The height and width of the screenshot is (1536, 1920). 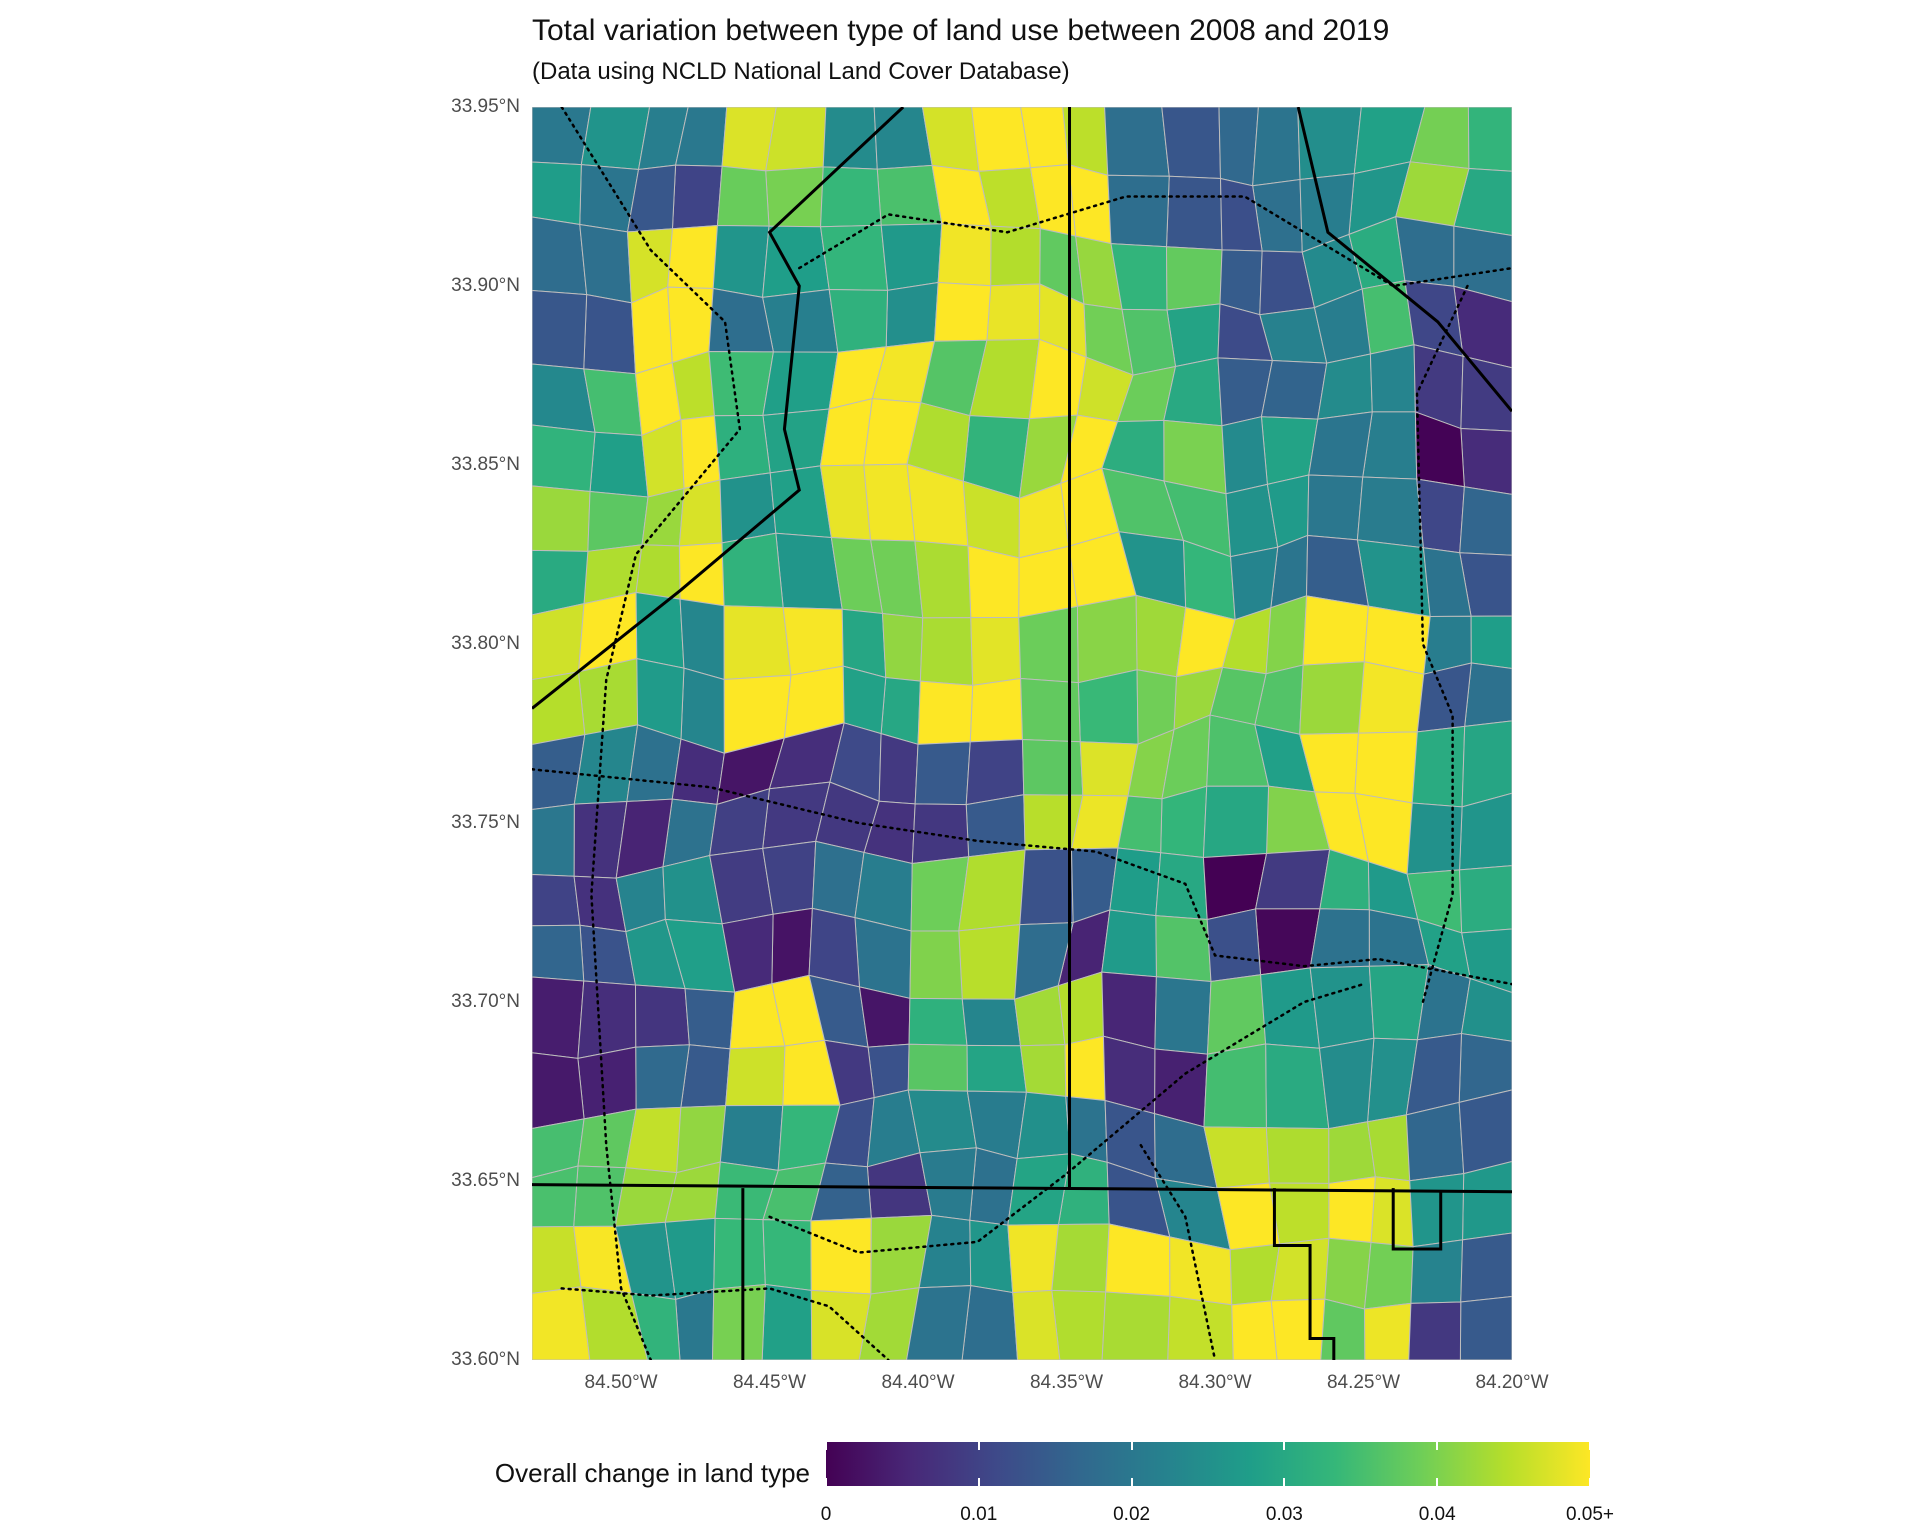 I want to click on y-tick-label: 33.70°N, so click(x=485, y=1001).